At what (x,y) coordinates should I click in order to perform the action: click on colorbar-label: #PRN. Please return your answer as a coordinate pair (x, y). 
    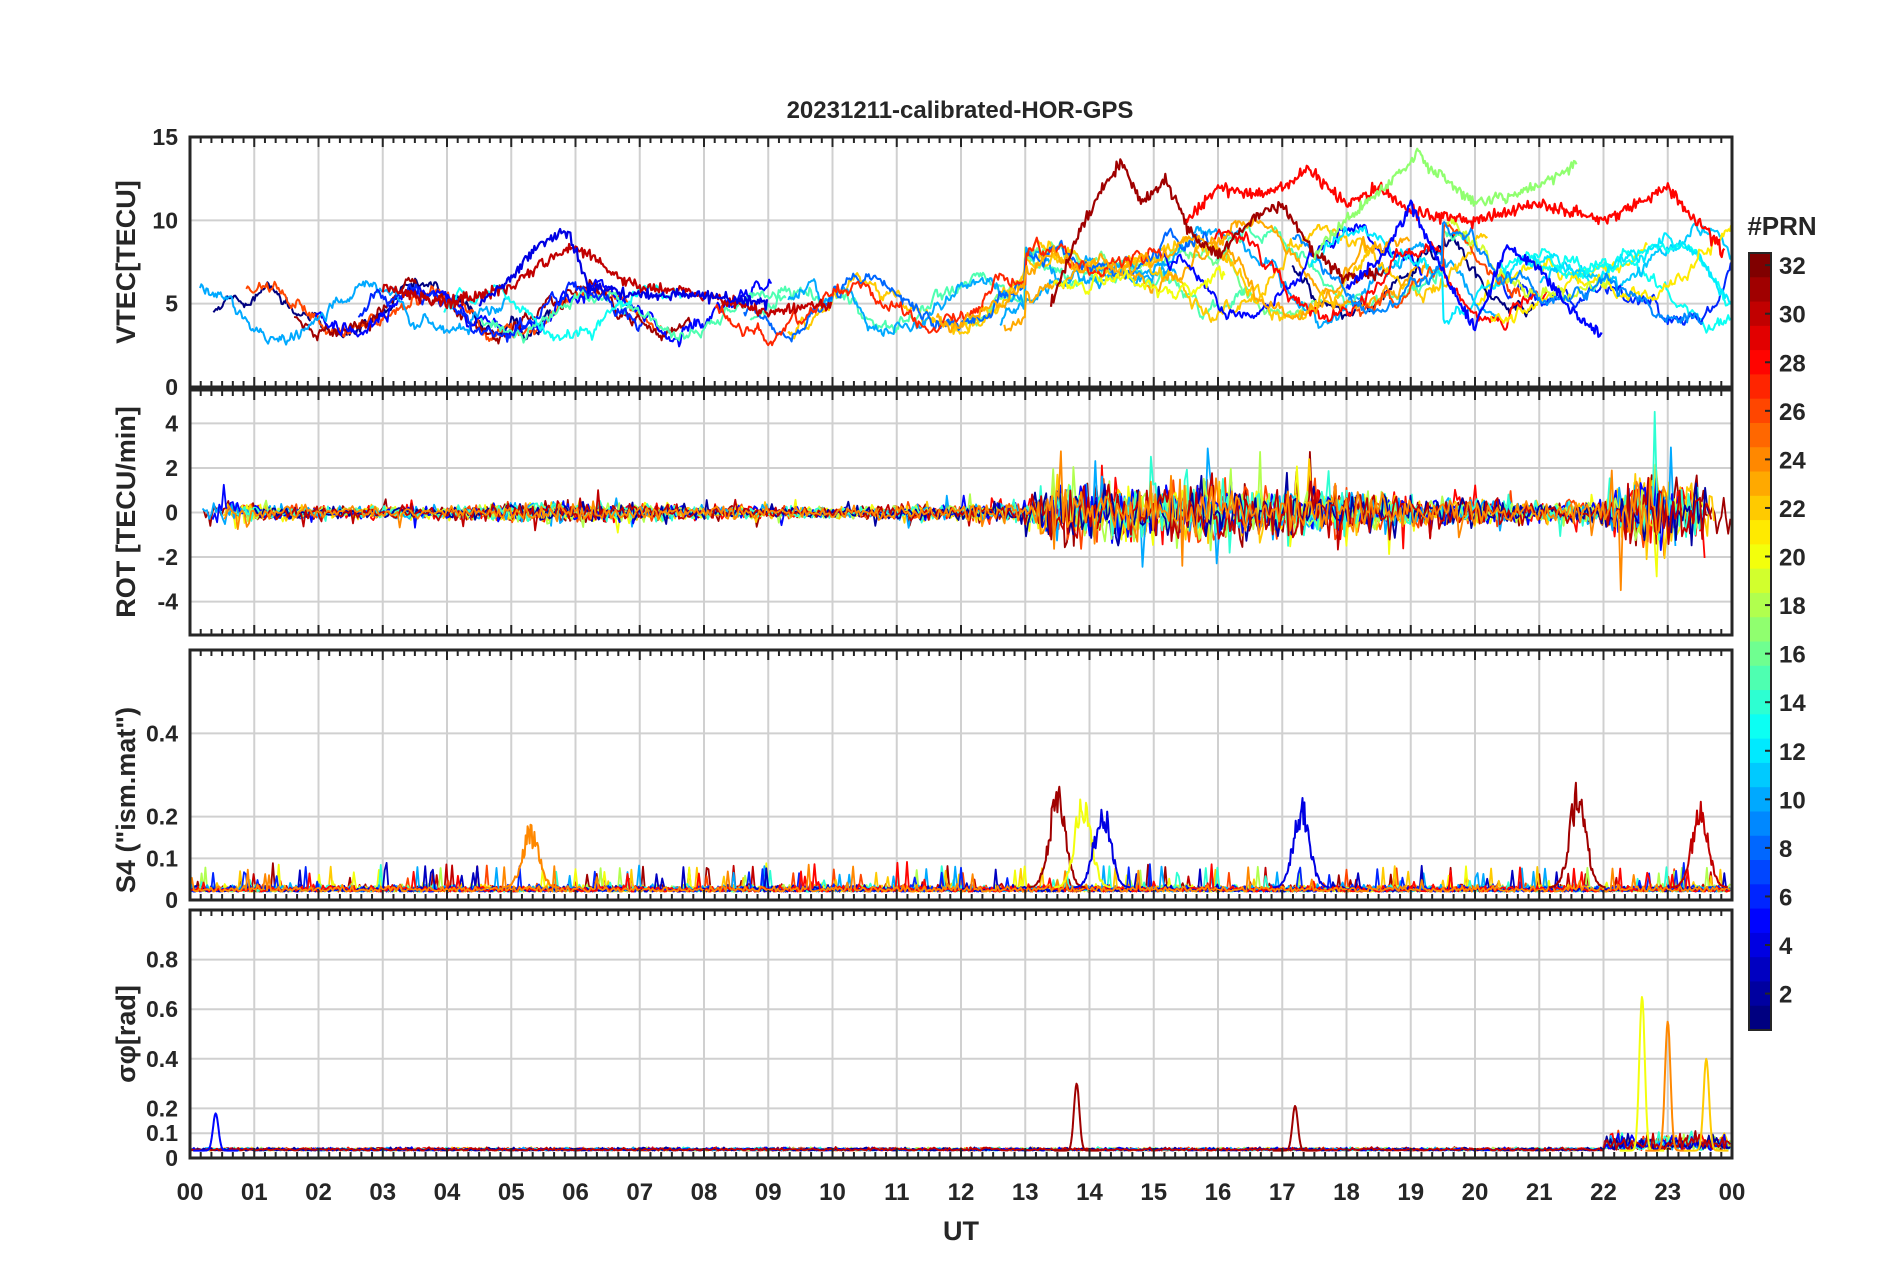
    Looking at the image, I should click on (1781, 226).